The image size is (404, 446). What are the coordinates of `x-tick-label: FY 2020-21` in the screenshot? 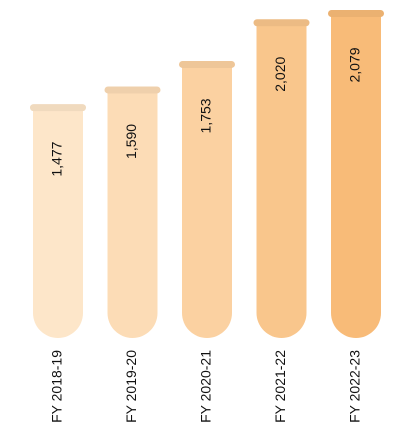 It's located at (206, 386).